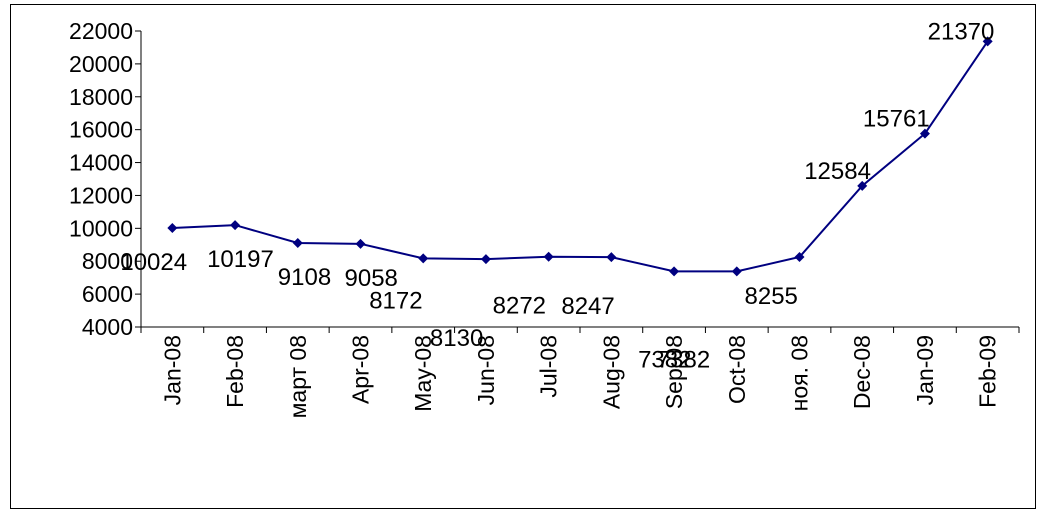 This screenshot has width=1039, height=511. I want to click on y-tick-label: 6000, so click(107, 294).